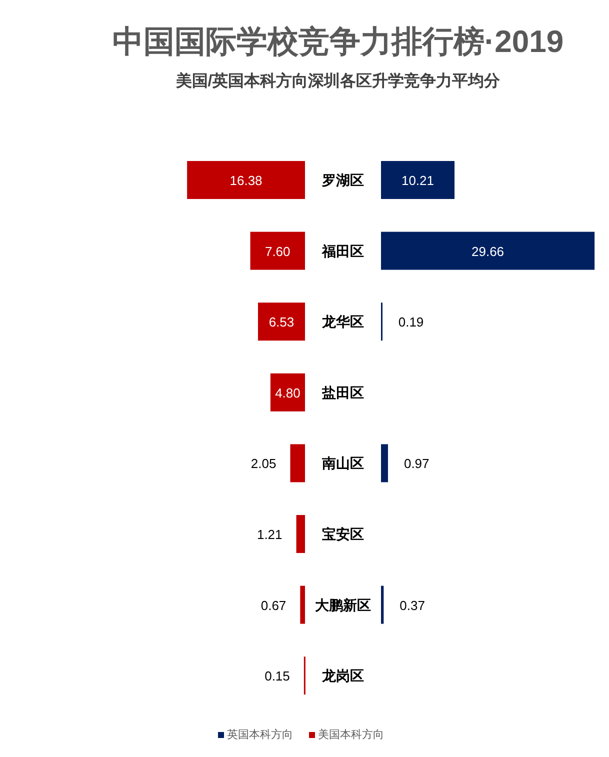 This screenshot has height=757, width=609. What do you see at coordinates (342, 463) in the screenshot?
I see `y-tick-label: 南山区` at bounding box center [342, 463].